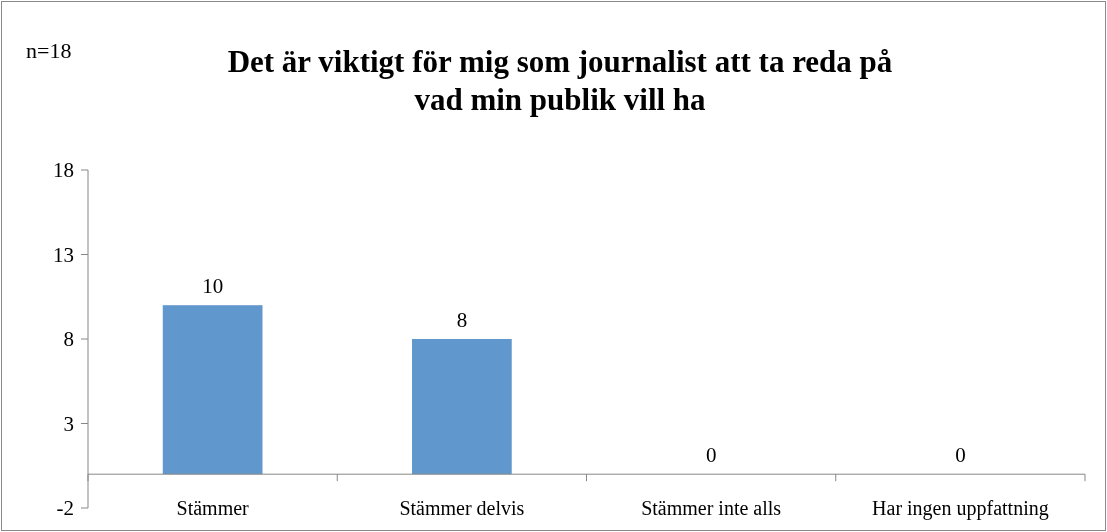 This screenshot has height=532, width=1107. What do you see at coordinates (462, 320) in the screenshot?
I see `data-label: 8` at bounding box center [462, 320].